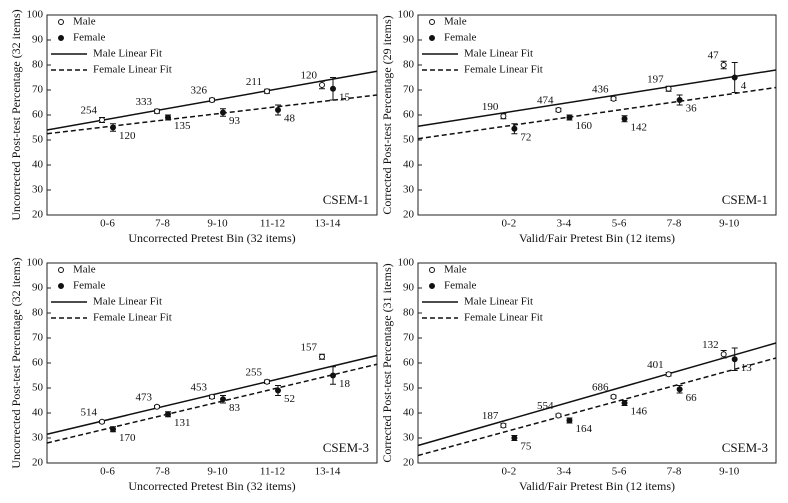 Image resolution: width=788 pixels, height=503 pixels. What do you see at coordinates (272, 224) in the screenshot?
I see `x-tick-label: 11-12` at bounding box center [272, 224].